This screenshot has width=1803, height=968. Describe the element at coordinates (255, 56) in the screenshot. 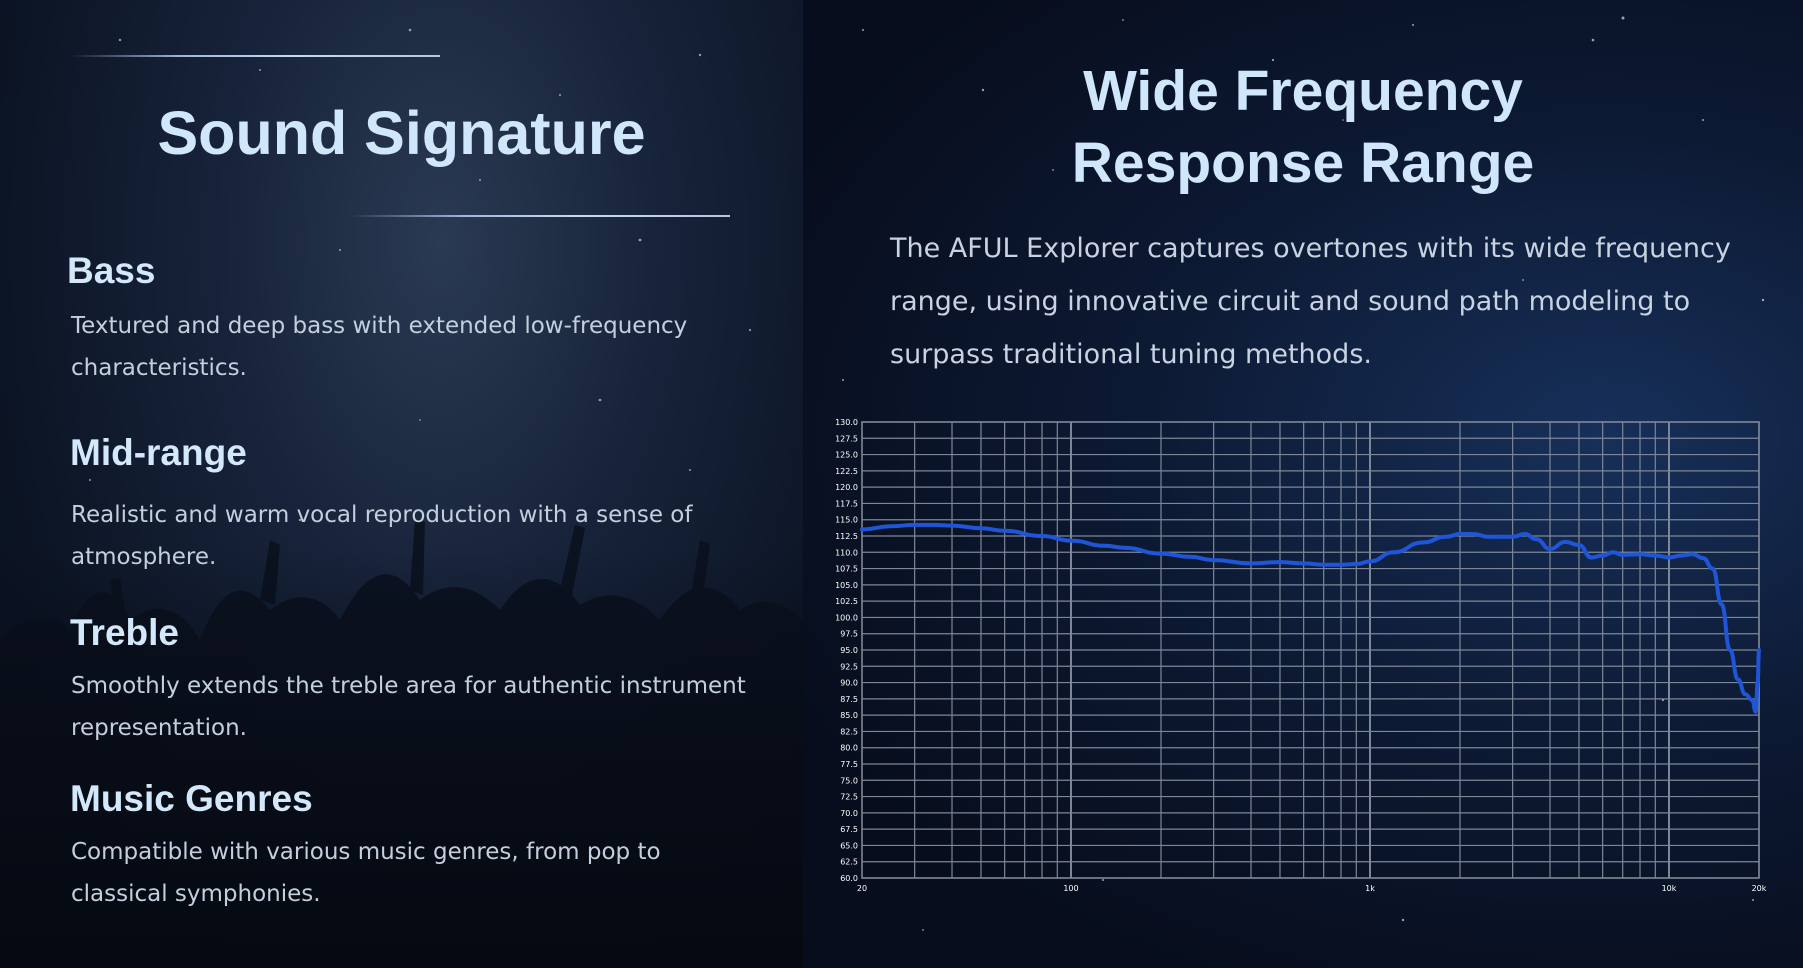

I see `top-divider-line` at that location.